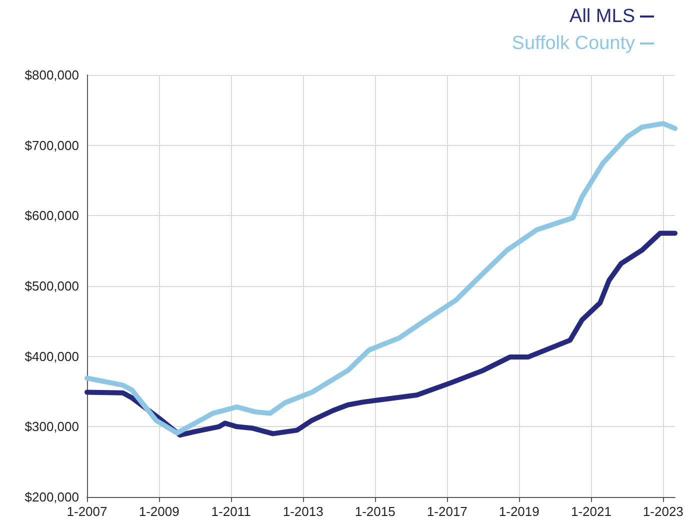 This screenshot has height=527, width=689. Describe the element at coordinates (51, 497) in the screenshot. I see `y-tick-label: $200,000` at that location.